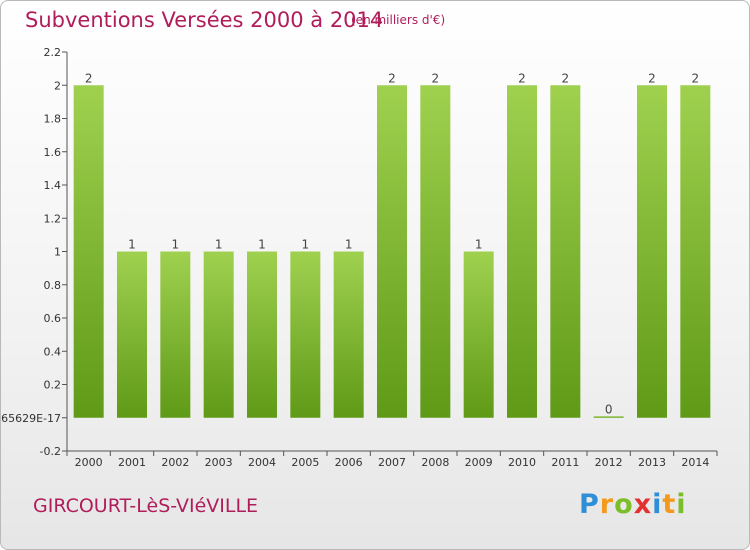 The height and width of the screenshot is (550, 750). Describe the element at coordinates (479, 245) in the screenshot. I see `data-label-2009: 1` at that location.